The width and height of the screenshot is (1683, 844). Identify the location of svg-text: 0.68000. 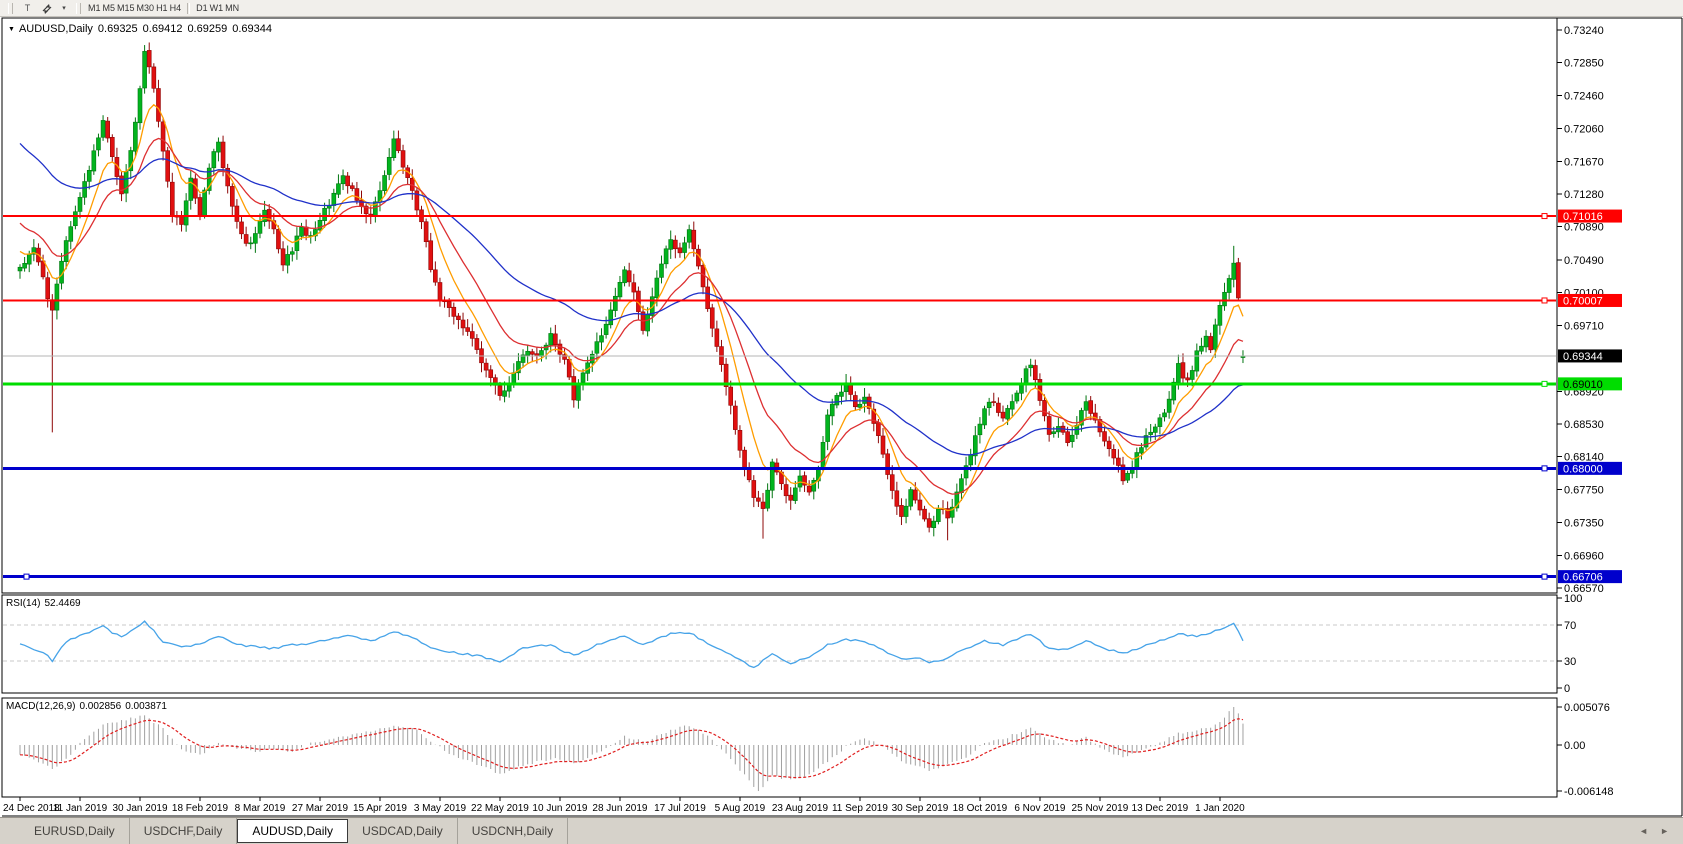
(1583, 469).